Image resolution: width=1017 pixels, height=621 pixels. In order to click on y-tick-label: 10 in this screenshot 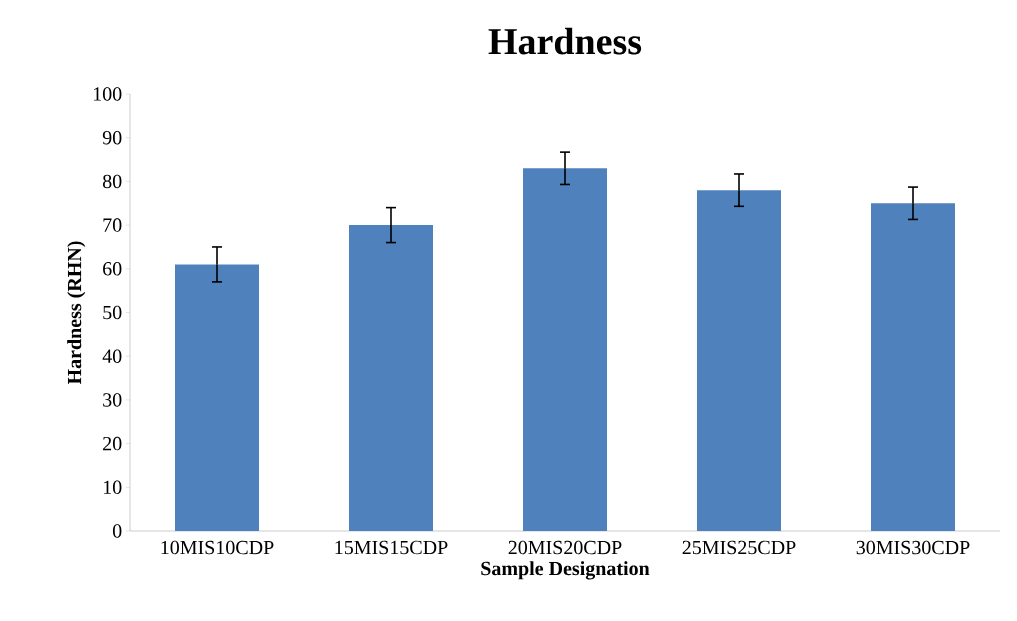, I will do `click(112, 487)`.